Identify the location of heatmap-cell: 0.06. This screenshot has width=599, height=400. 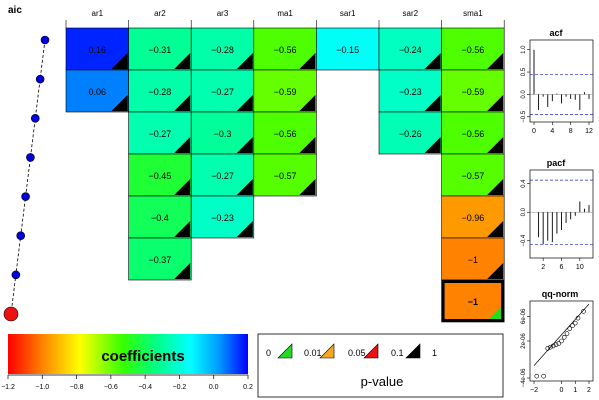
(97, 91).